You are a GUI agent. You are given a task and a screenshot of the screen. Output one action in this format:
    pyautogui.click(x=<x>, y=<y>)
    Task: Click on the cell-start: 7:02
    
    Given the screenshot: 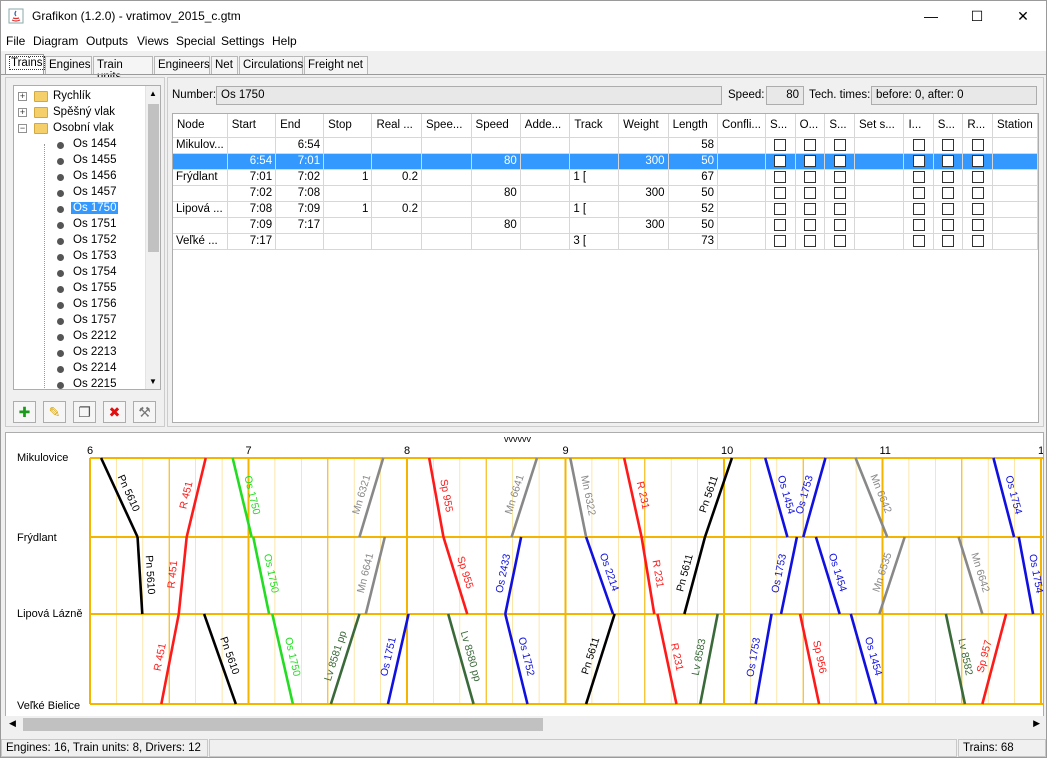 What is the action you would take?
    pyautogui.click(x=252, y=193)
    